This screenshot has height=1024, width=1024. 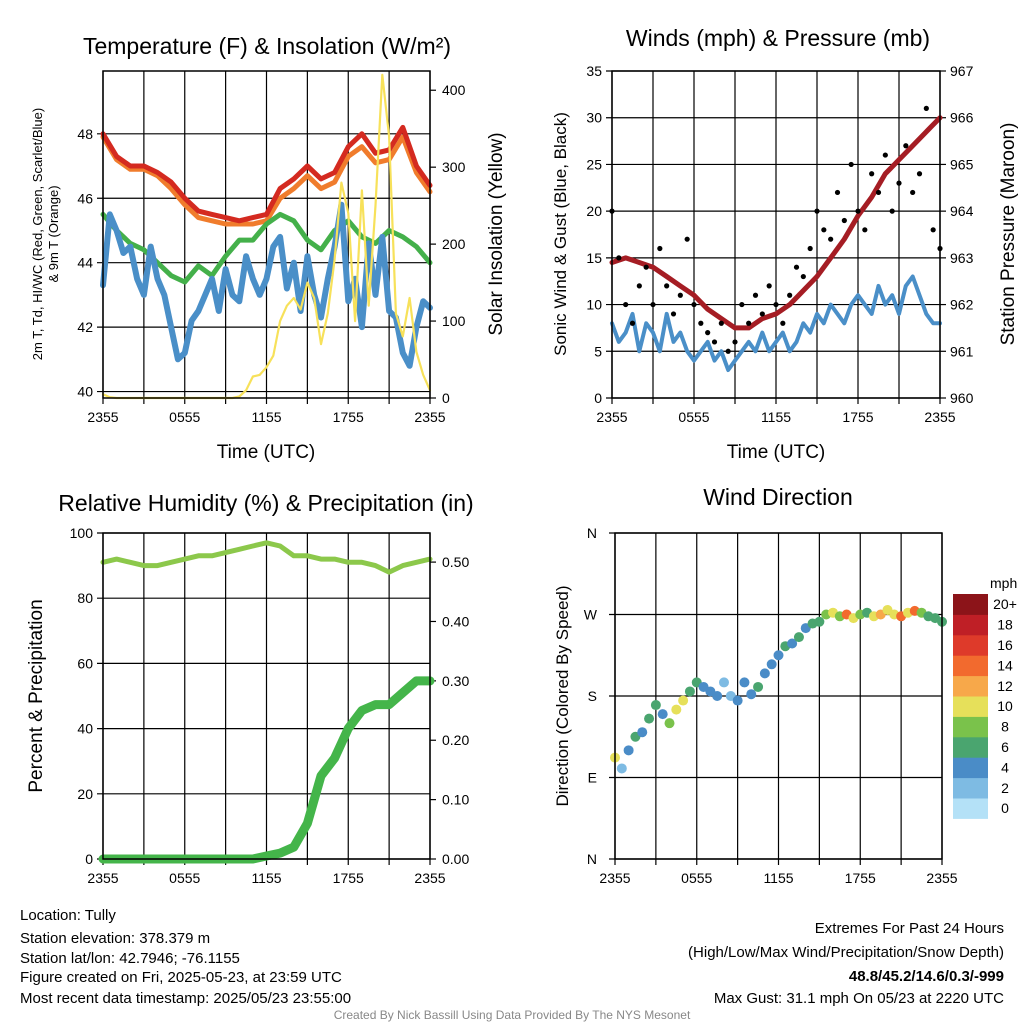 What do you see at coordinates (594, 211) in the screenshot?
I see `y-tick-label: 20` at bounding box center [594, 211].